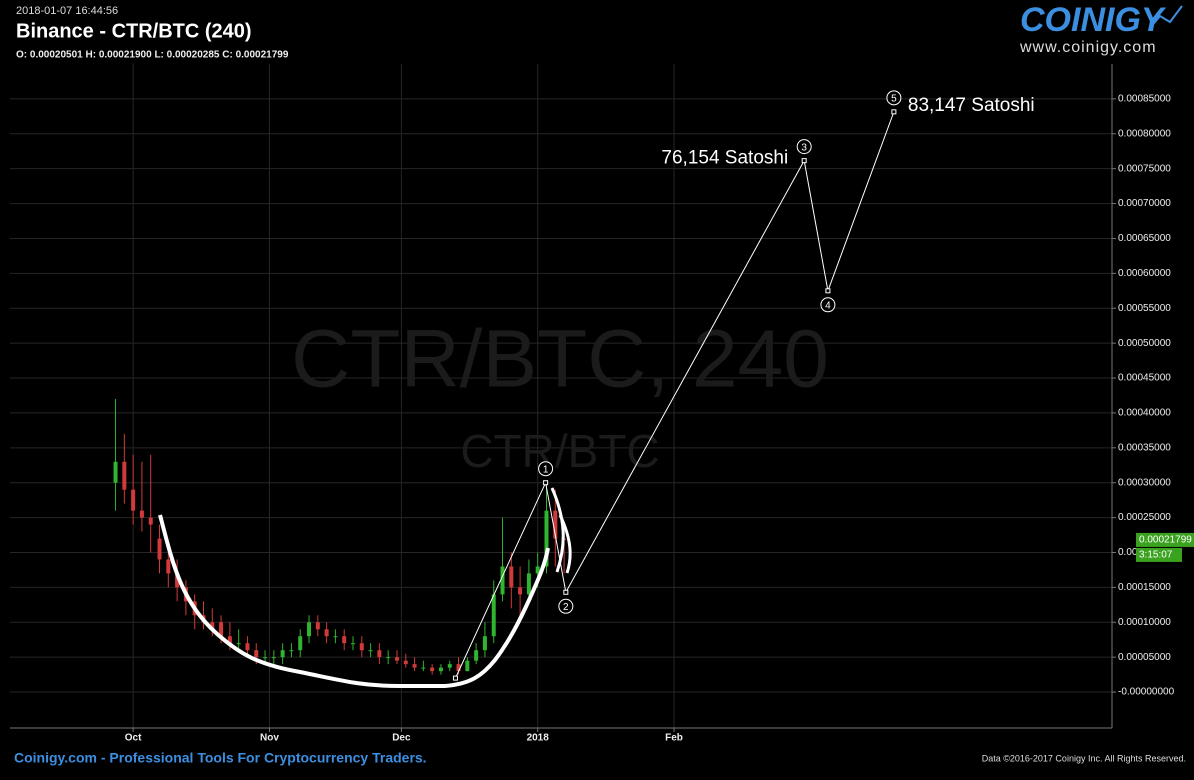 Image resolution: width=1194 pixels, height=780 pixels. What do you see at coordinates (1144, 447) in the screenshot?
I see `y-tick-label: 0.00035000` at bounding box center [1144, 447].